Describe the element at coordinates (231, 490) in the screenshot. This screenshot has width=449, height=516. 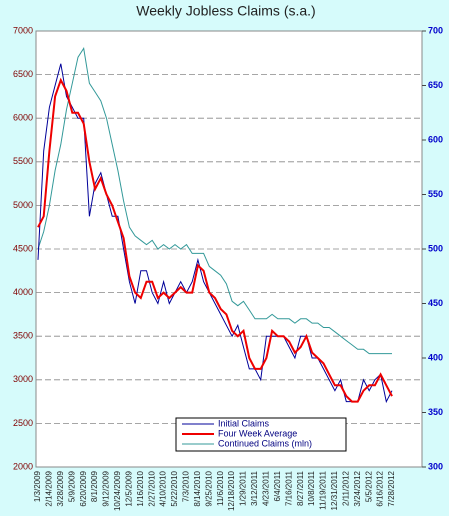
I see `x-tick-label: 12/18/2010` at that location.